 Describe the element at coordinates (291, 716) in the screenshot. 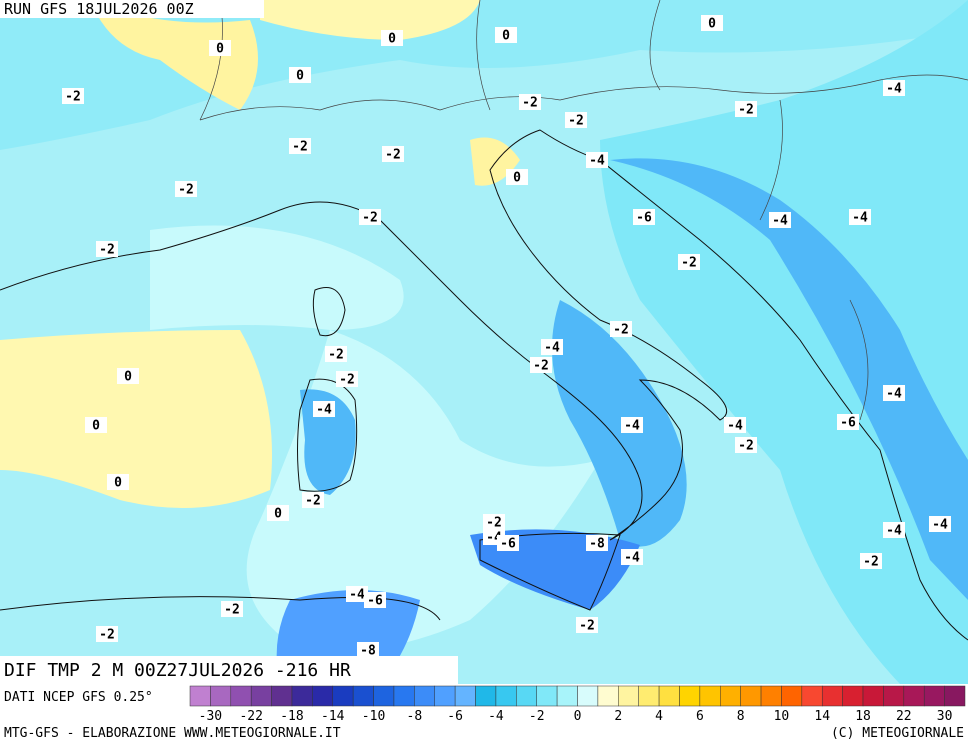

I see `legend-label: -18` at that location.